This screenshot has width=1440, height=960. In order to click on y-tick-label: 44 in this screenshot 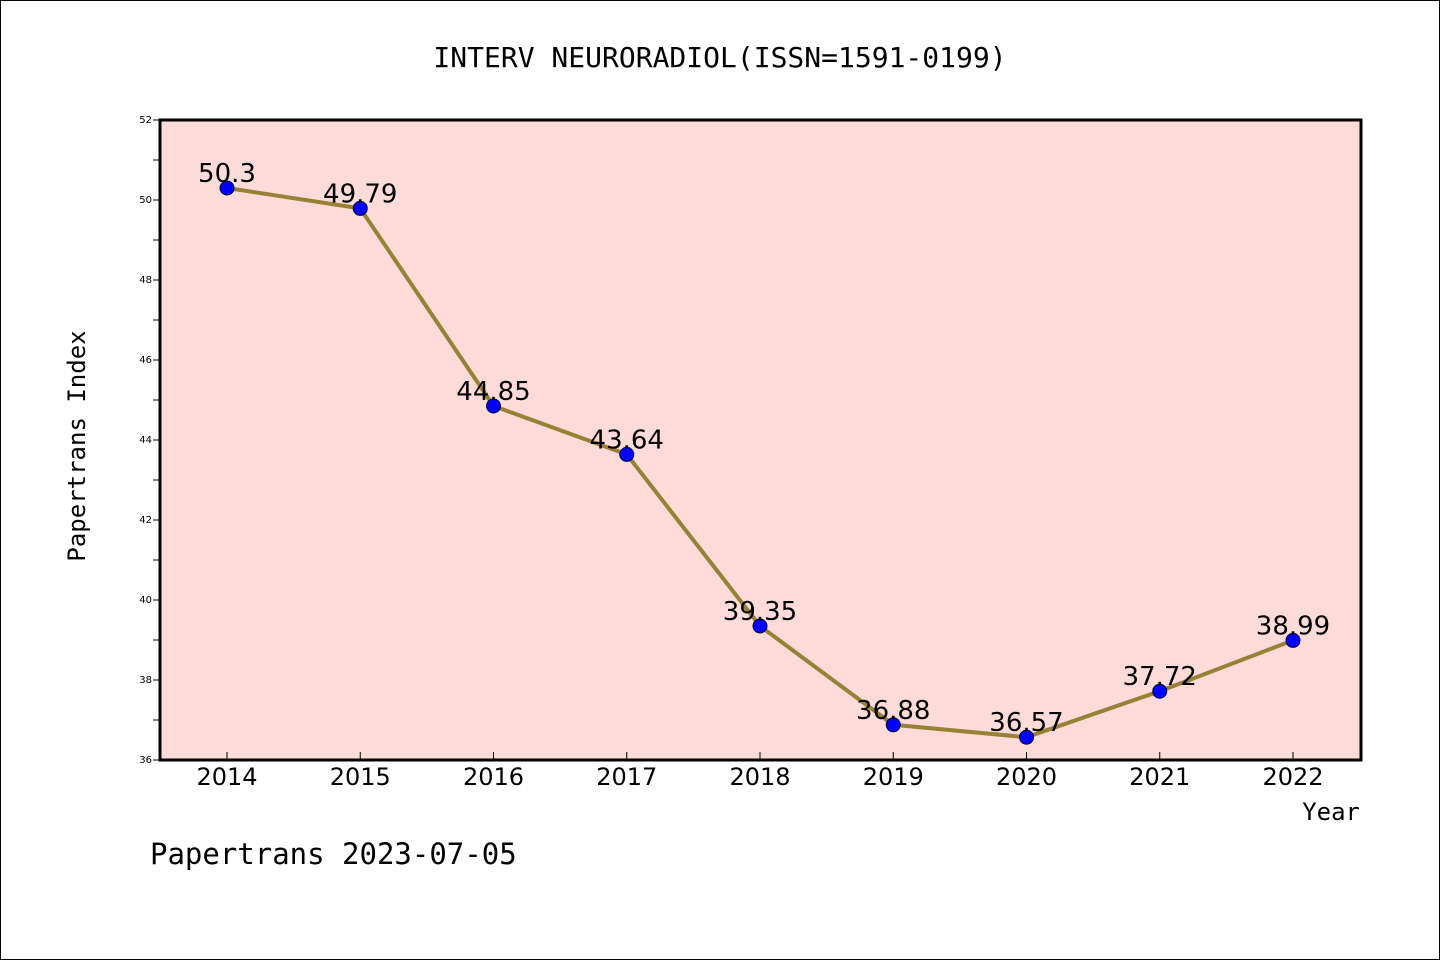, I will do `click(145, 440)`.